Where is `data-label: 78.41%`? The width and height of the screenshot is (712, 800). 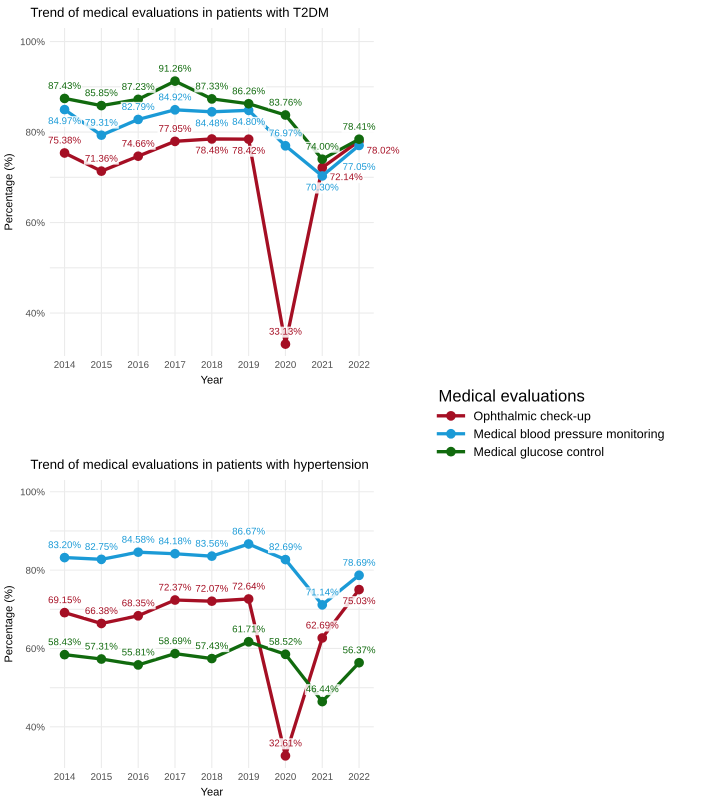 data-label: 78.41% is located at coordinates (359, 126).